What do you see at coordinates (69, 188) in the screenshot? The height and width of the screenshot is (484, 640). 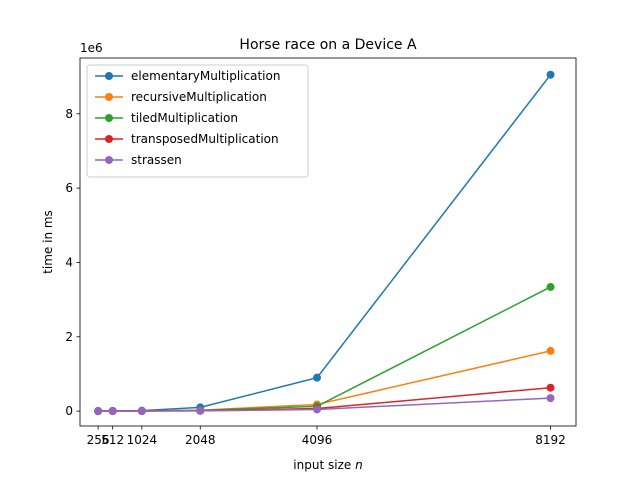 I see `y-tick-label: 6` at bounding box center [69, 188].